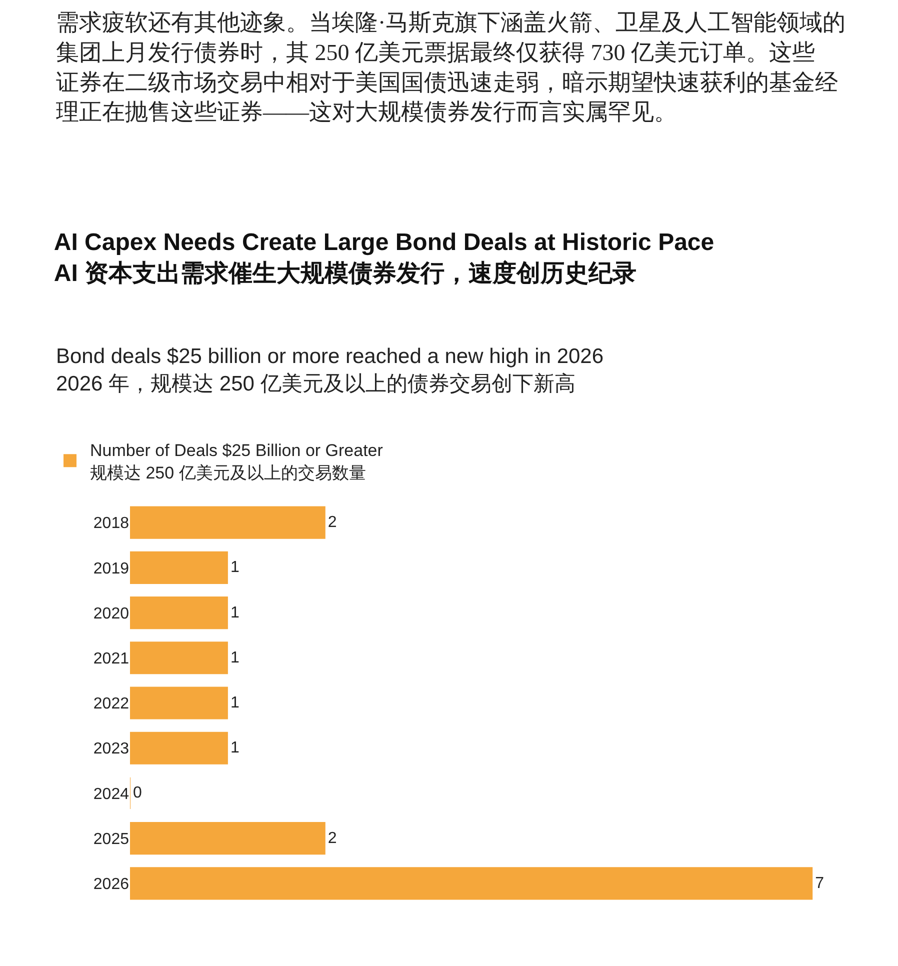  I want to click on y-tick-label: 2025, so click(111, 839).